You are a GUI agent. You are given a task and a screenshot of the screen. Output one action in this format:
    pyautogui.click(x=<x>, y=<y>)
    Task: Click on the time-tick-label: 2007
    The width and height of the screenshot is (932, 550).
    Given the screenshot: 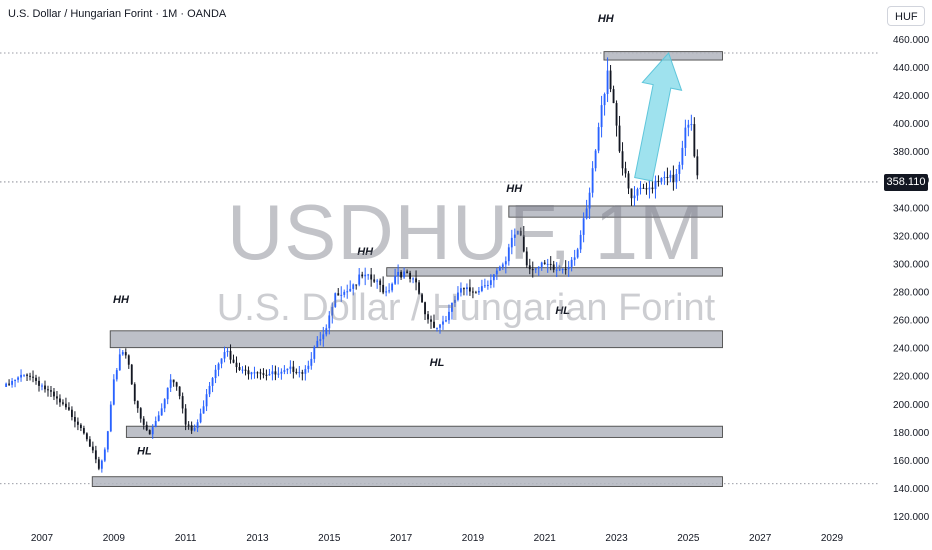 What is the action you would take?
    pyautogui.click(x=42, y=538)
    